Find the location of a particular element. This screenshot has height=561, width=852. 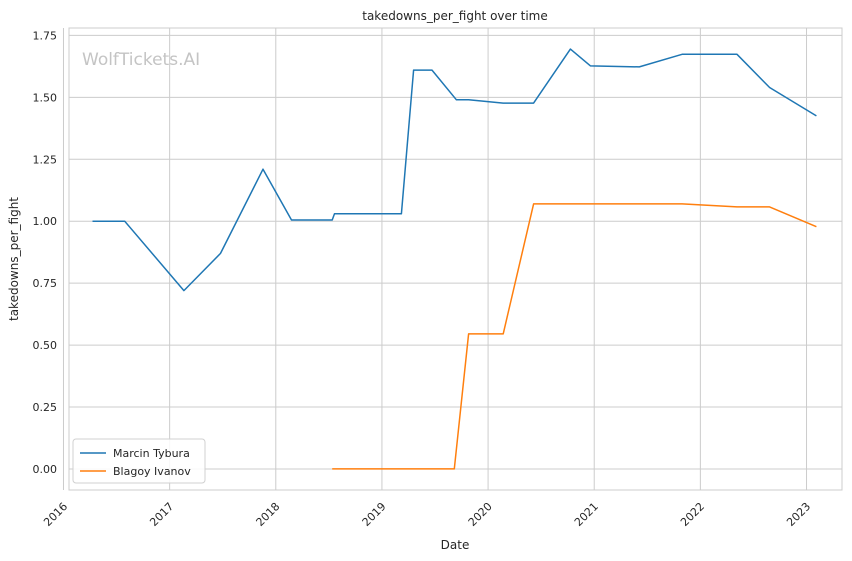

x-axis-label: Date is located at coordinates (455, 545).